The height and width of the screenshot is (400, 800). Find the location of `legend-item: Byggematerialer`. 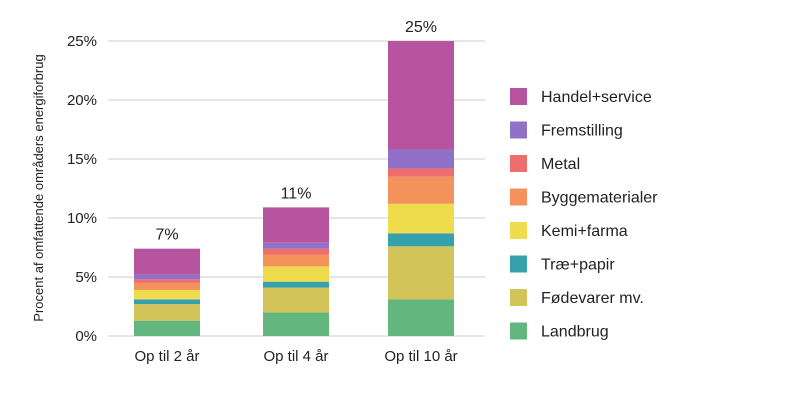

legend-item: Byggematerialer is located at coordinates (584, 197).